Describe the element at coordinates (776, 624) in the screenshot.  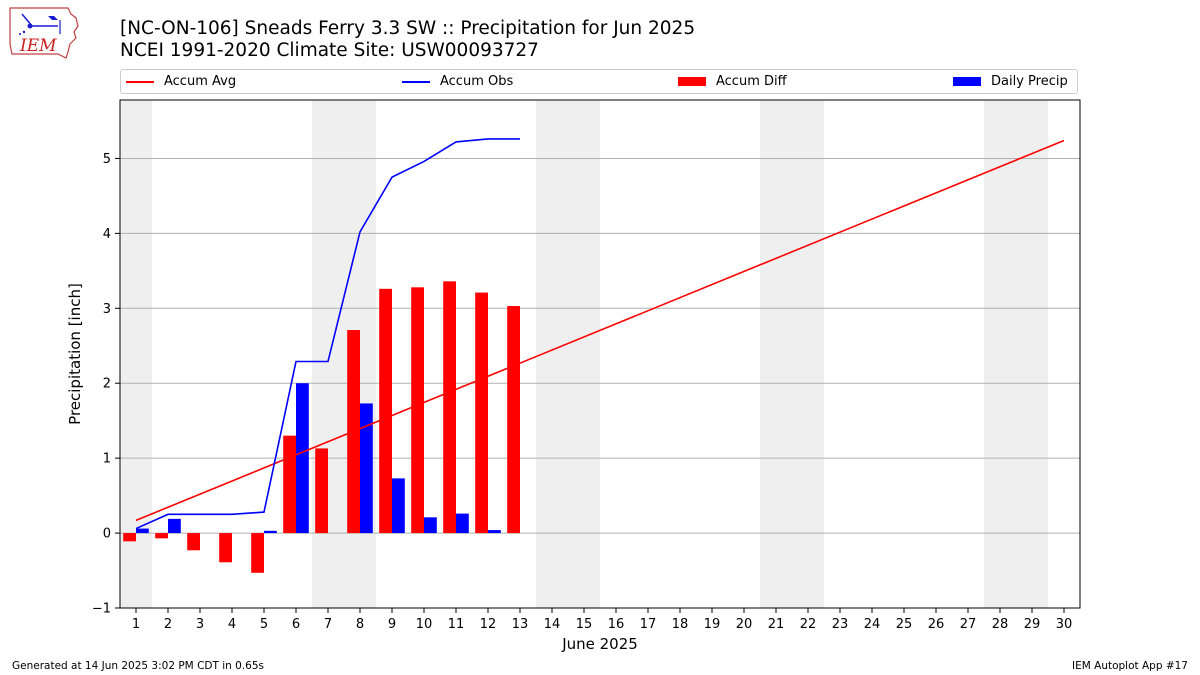
I see `x-tick-label: 21` at that location.